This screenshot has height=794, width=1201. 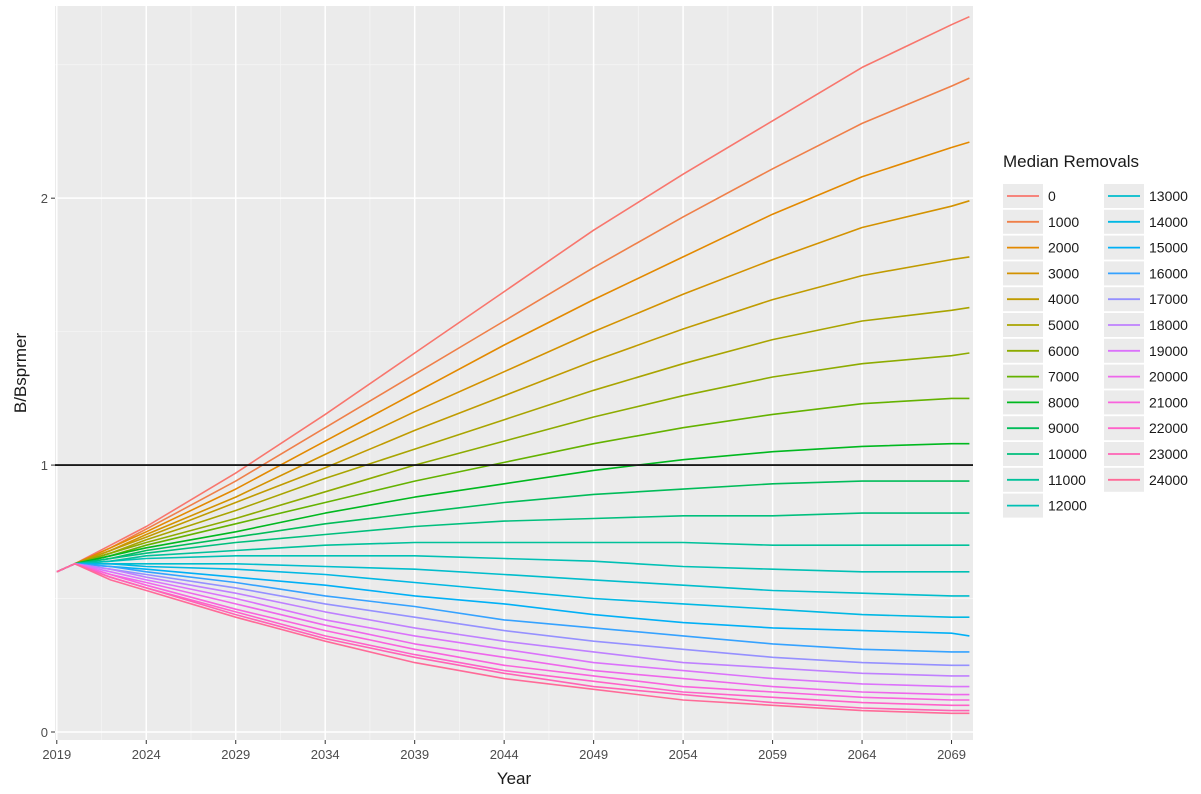 I want to click on y-axis-title: B/Bsprmer, so click(x=20, y=373).